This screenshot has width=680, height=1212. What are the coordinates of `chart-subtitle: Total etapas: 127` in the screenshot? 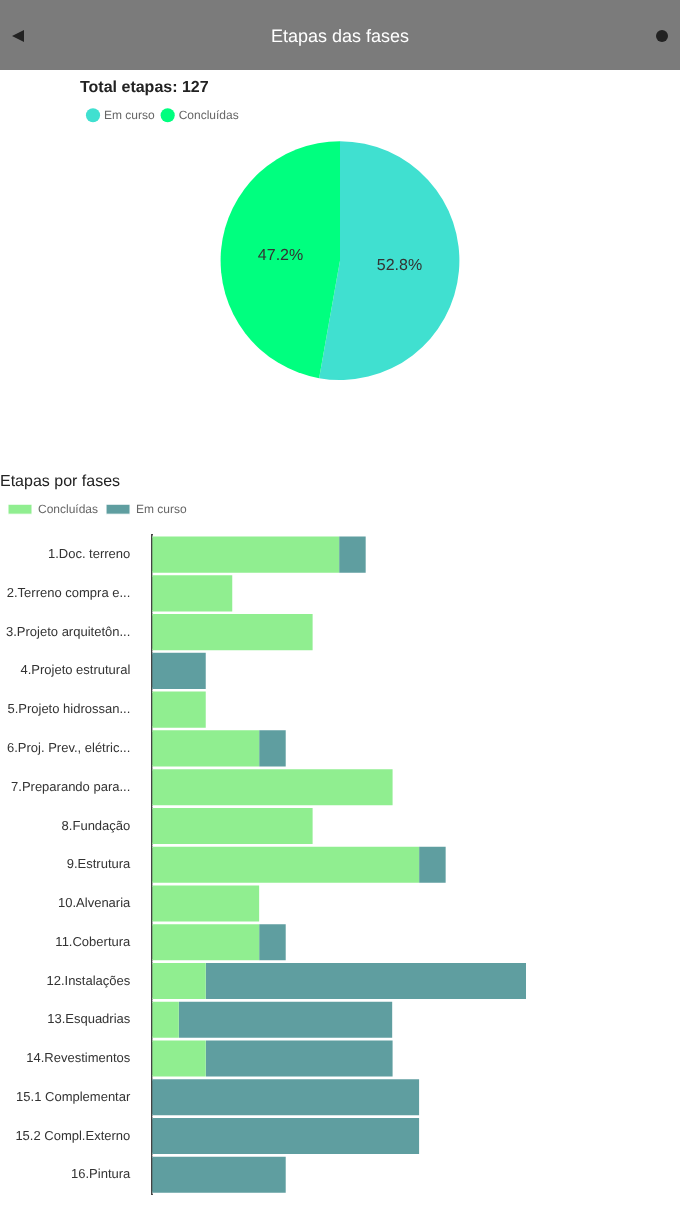 It's located at (145, 87).